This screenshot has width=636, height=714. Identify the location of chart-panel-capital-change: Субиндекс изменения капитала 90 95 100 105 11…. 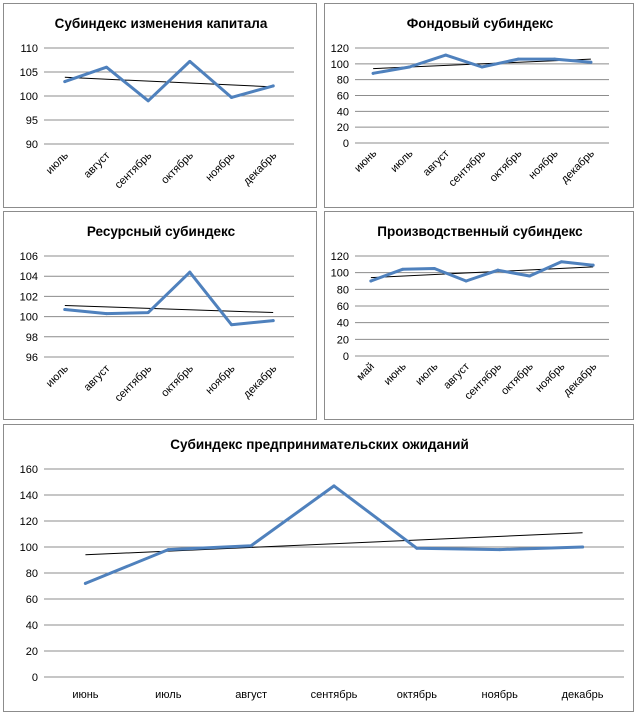
(160, 105).